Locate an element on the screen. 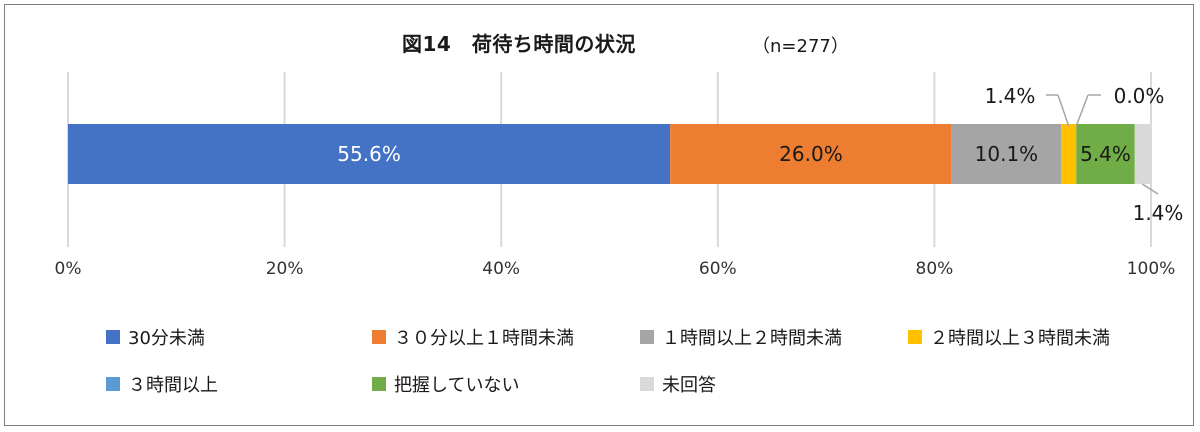 The image size is (1200, 432). x-tick-label: 60% is located at coordinates (718, 269).